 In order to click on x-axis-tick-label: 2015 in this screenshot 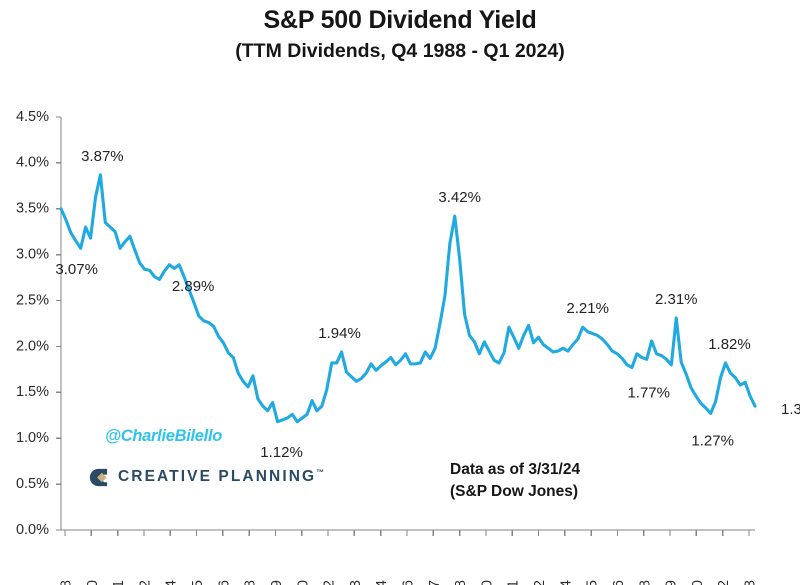, I will do `click(593, 582)`.